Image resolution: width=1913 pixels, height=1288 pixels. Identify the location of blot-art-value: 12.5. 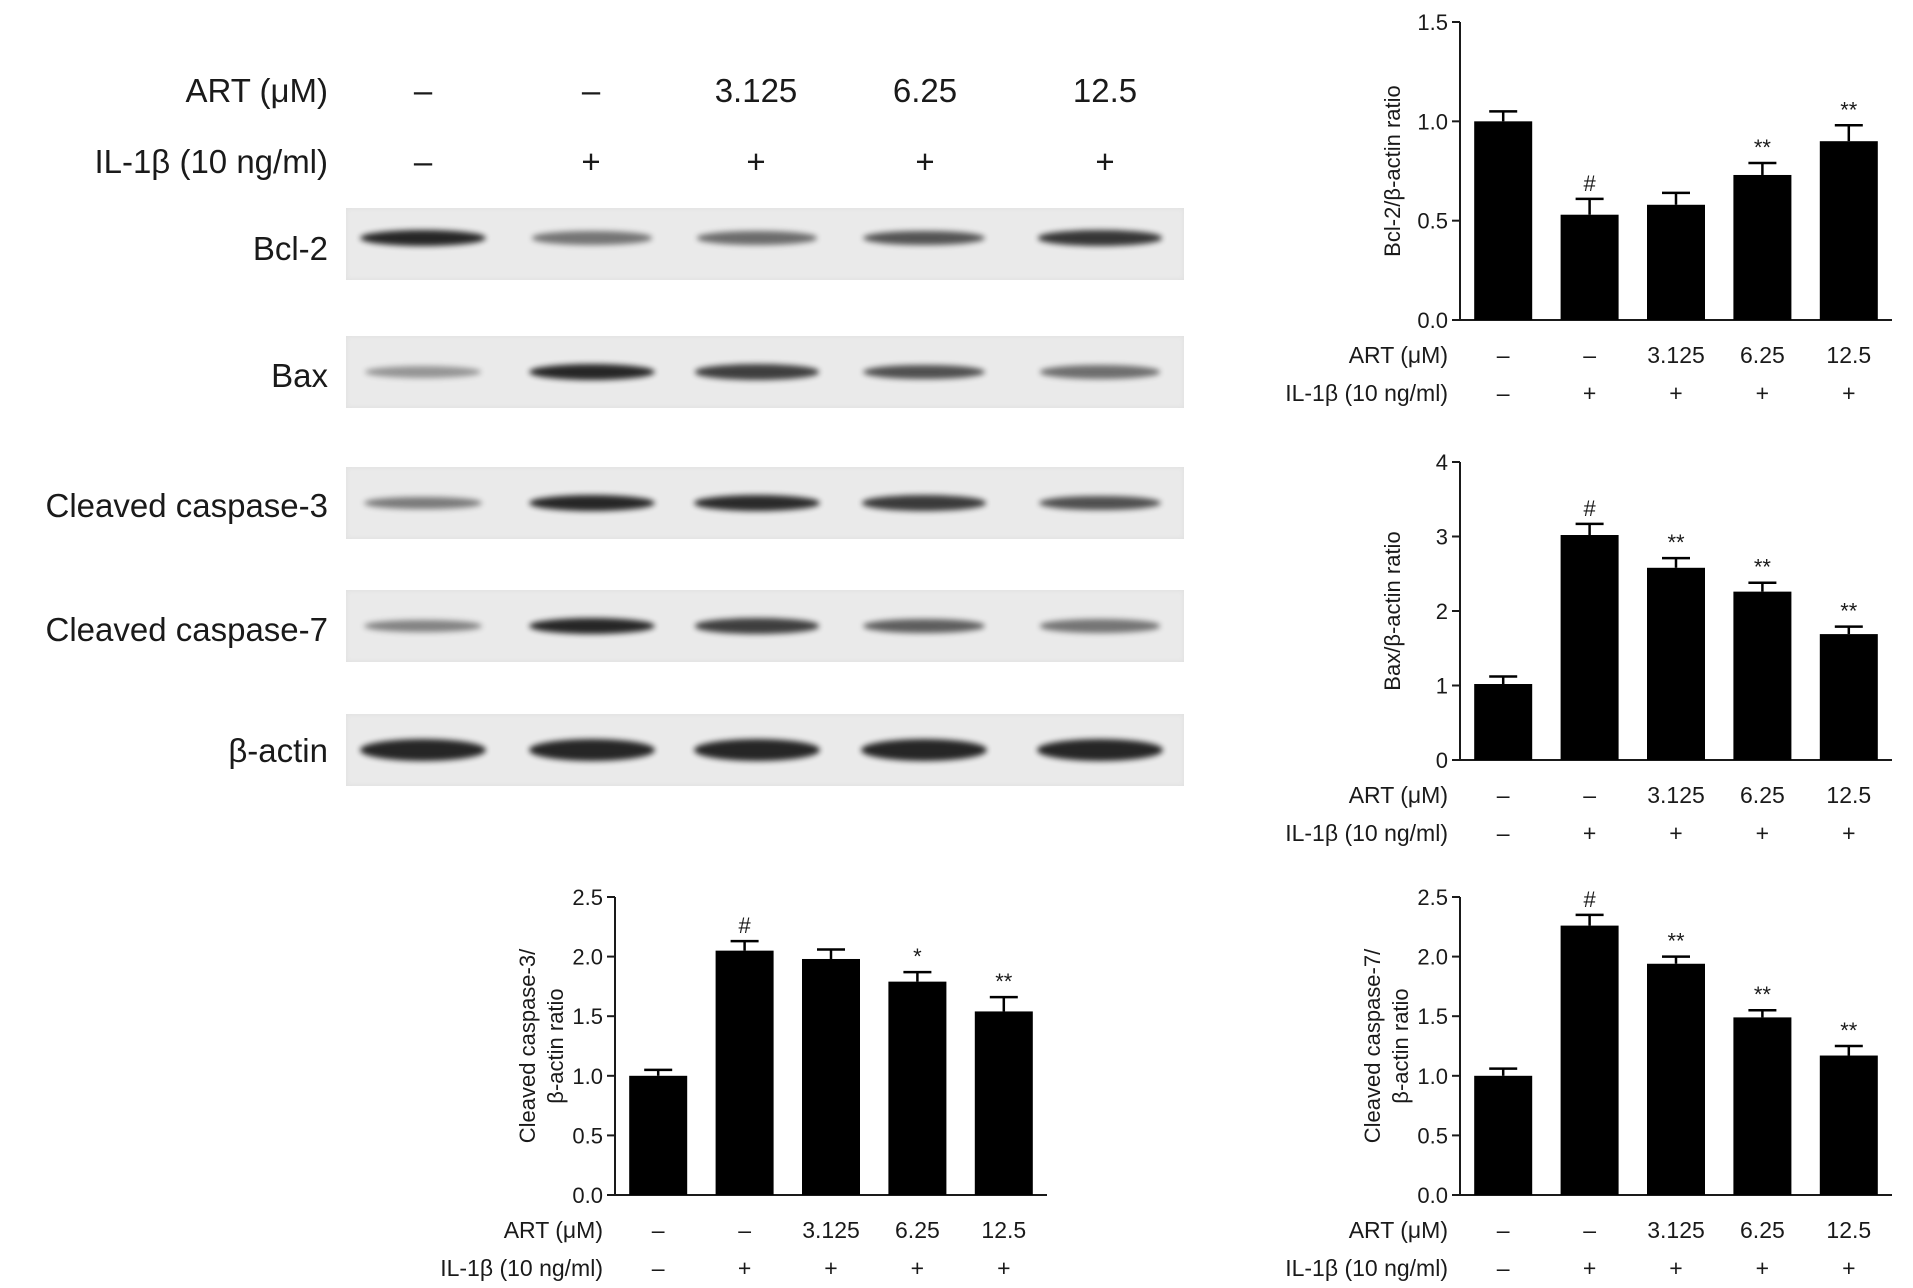
(1105, 90).